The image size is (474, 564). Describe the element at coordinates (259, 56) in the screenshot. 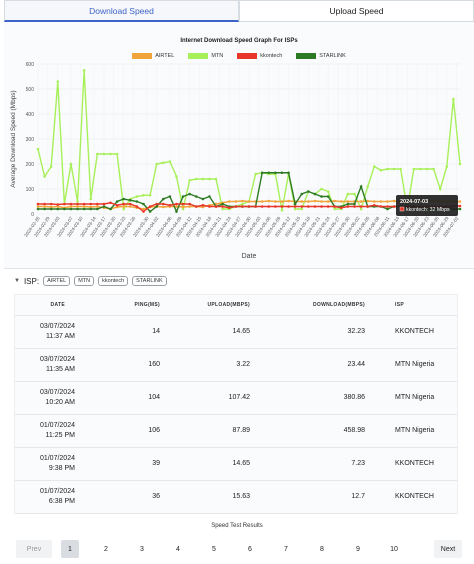

I see `legend-item-kkontech: kkontech` at that location.